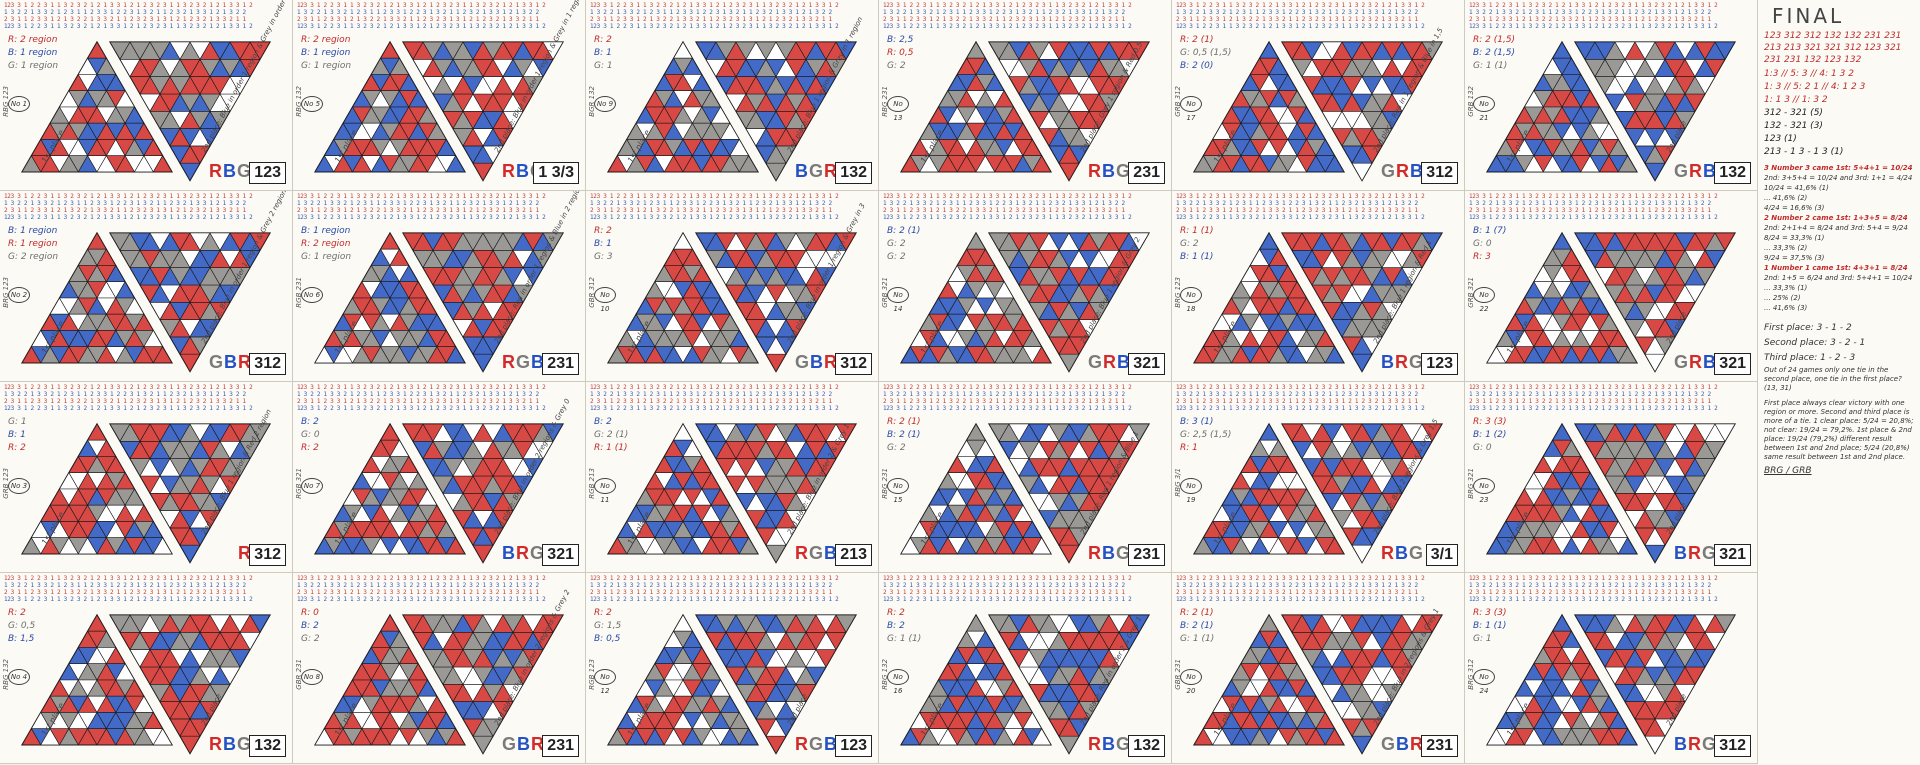 This screenshot has width=1920, height=765. Describe the element at coordinates (1489, 244) in the screenshot. I see `region-counts: B: 1 (7) G: 0 R: 3` at that location.